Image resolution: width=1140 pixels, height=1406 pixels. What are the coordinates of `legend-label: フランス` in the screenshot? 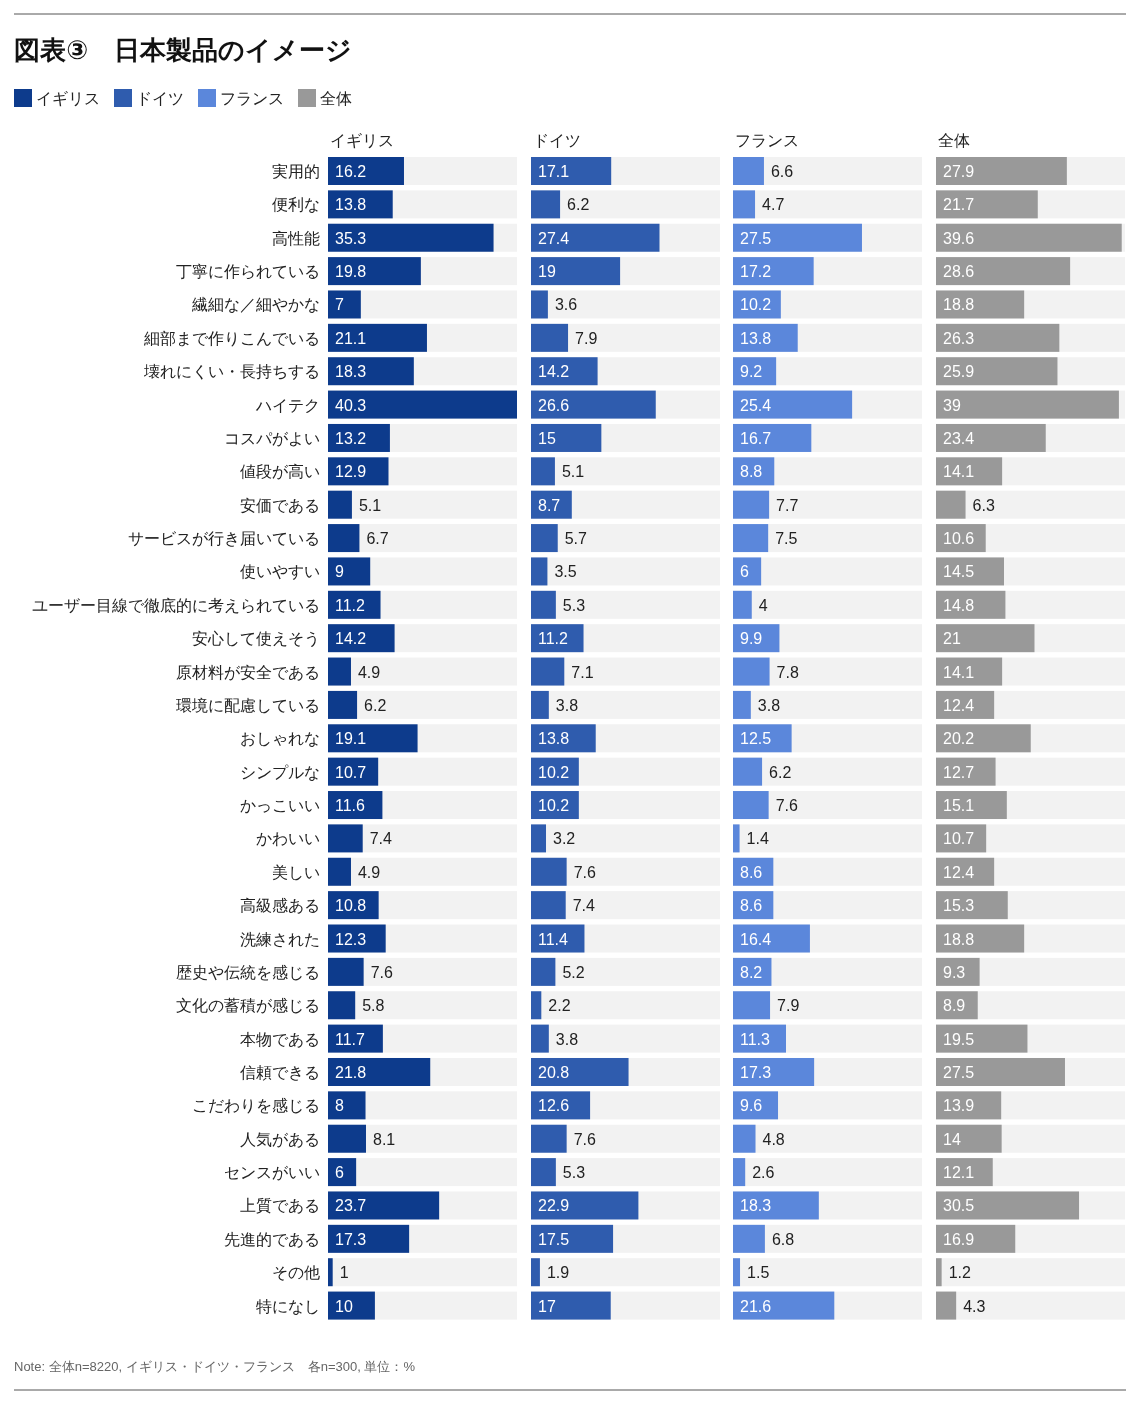 It's located at (252, 98).